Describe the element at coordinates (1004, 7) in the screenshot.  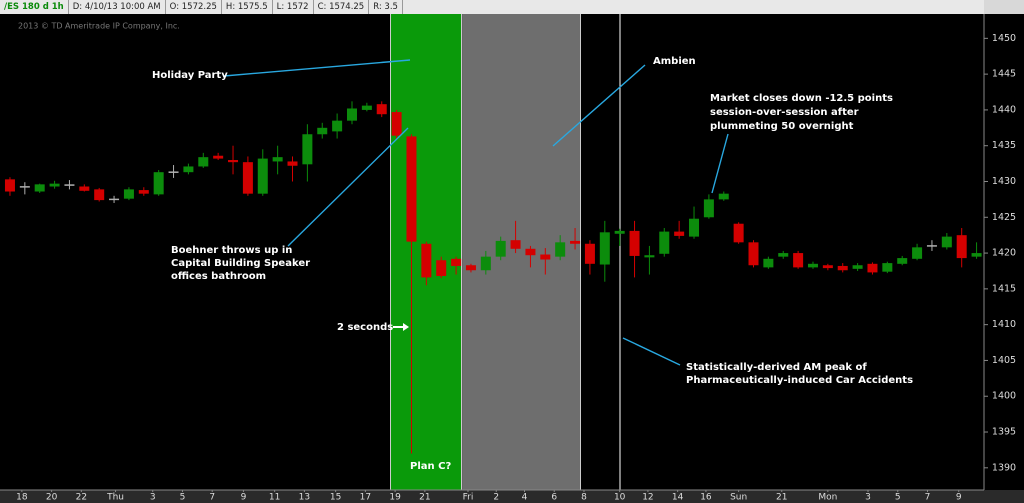
I see `toolbar-corner` at that location.